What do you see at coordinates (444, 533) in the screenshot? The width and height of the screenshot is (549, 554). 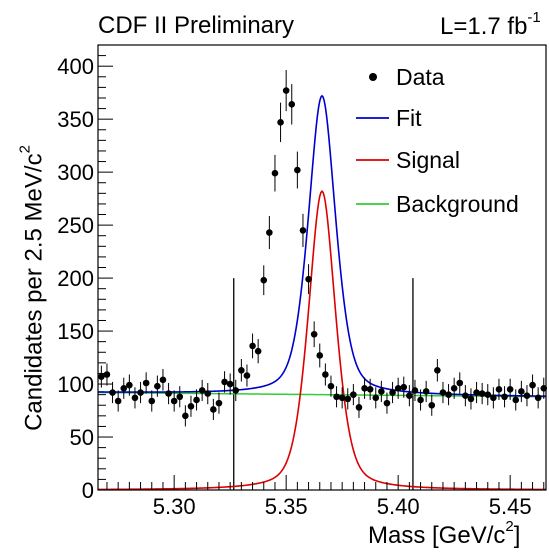 I see `x-axis-label: Mass [GeV/c2]` at bounding box center [444, 533].